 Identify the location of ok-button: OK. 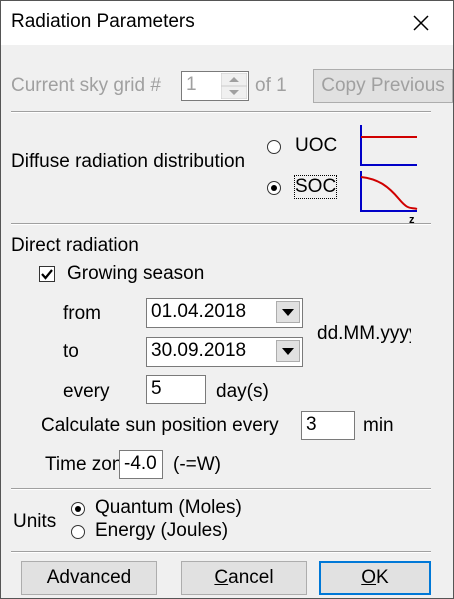
(375, 578).